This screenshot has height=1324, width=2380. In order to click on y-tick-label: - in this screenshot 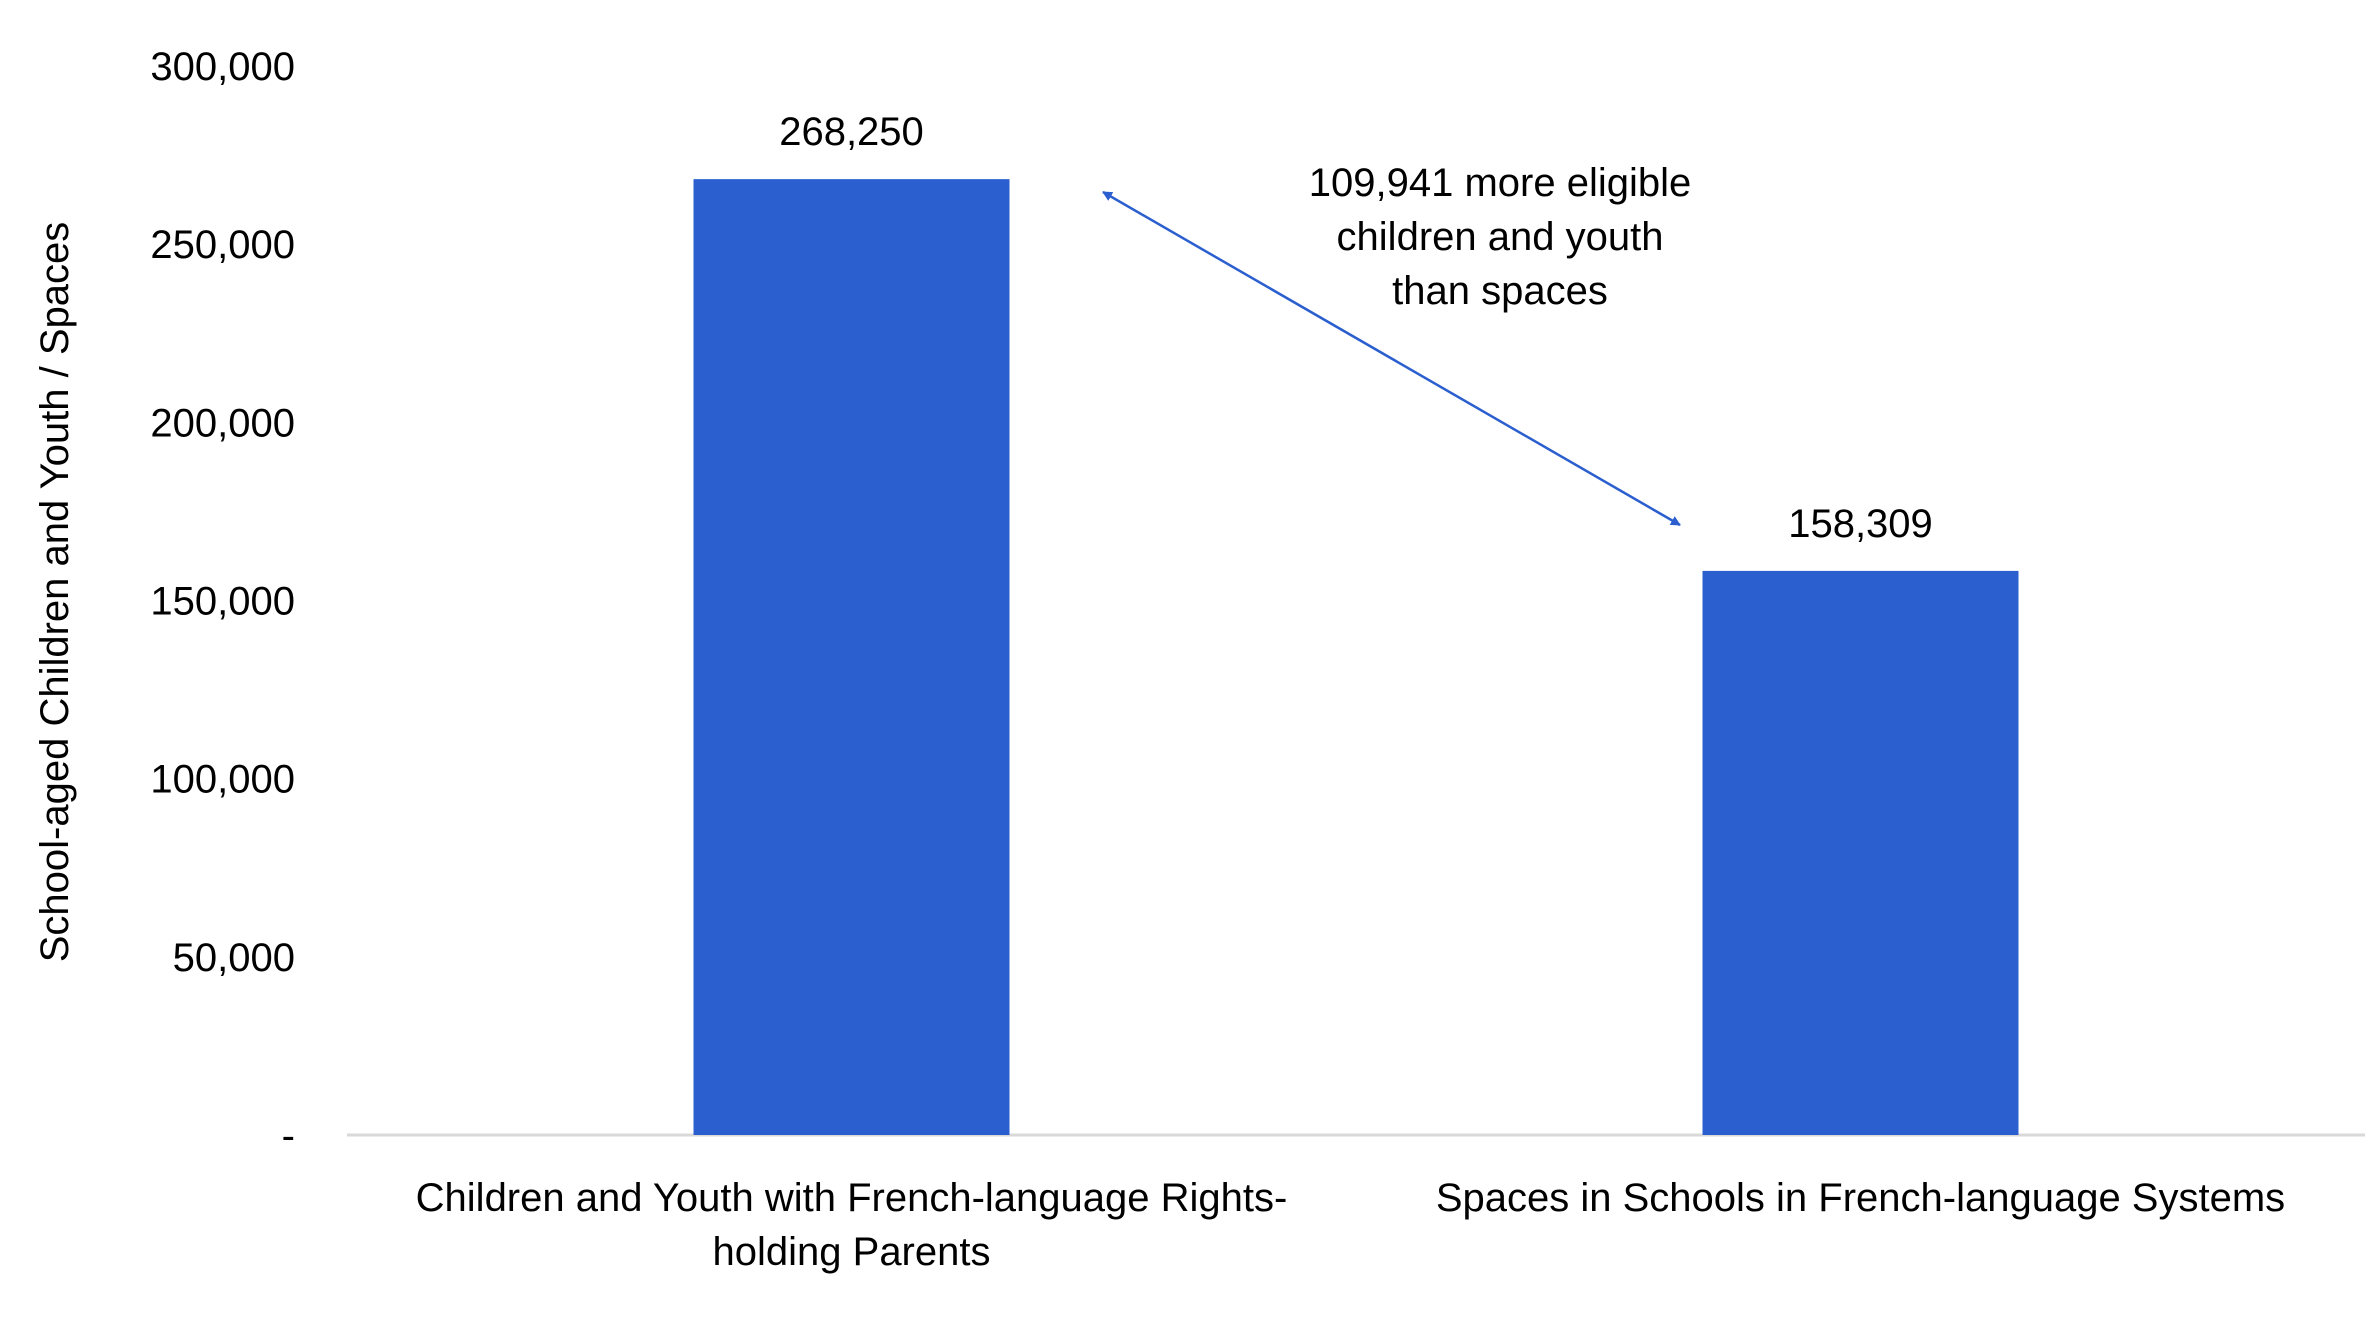, I will do `click(288, 1136)`.